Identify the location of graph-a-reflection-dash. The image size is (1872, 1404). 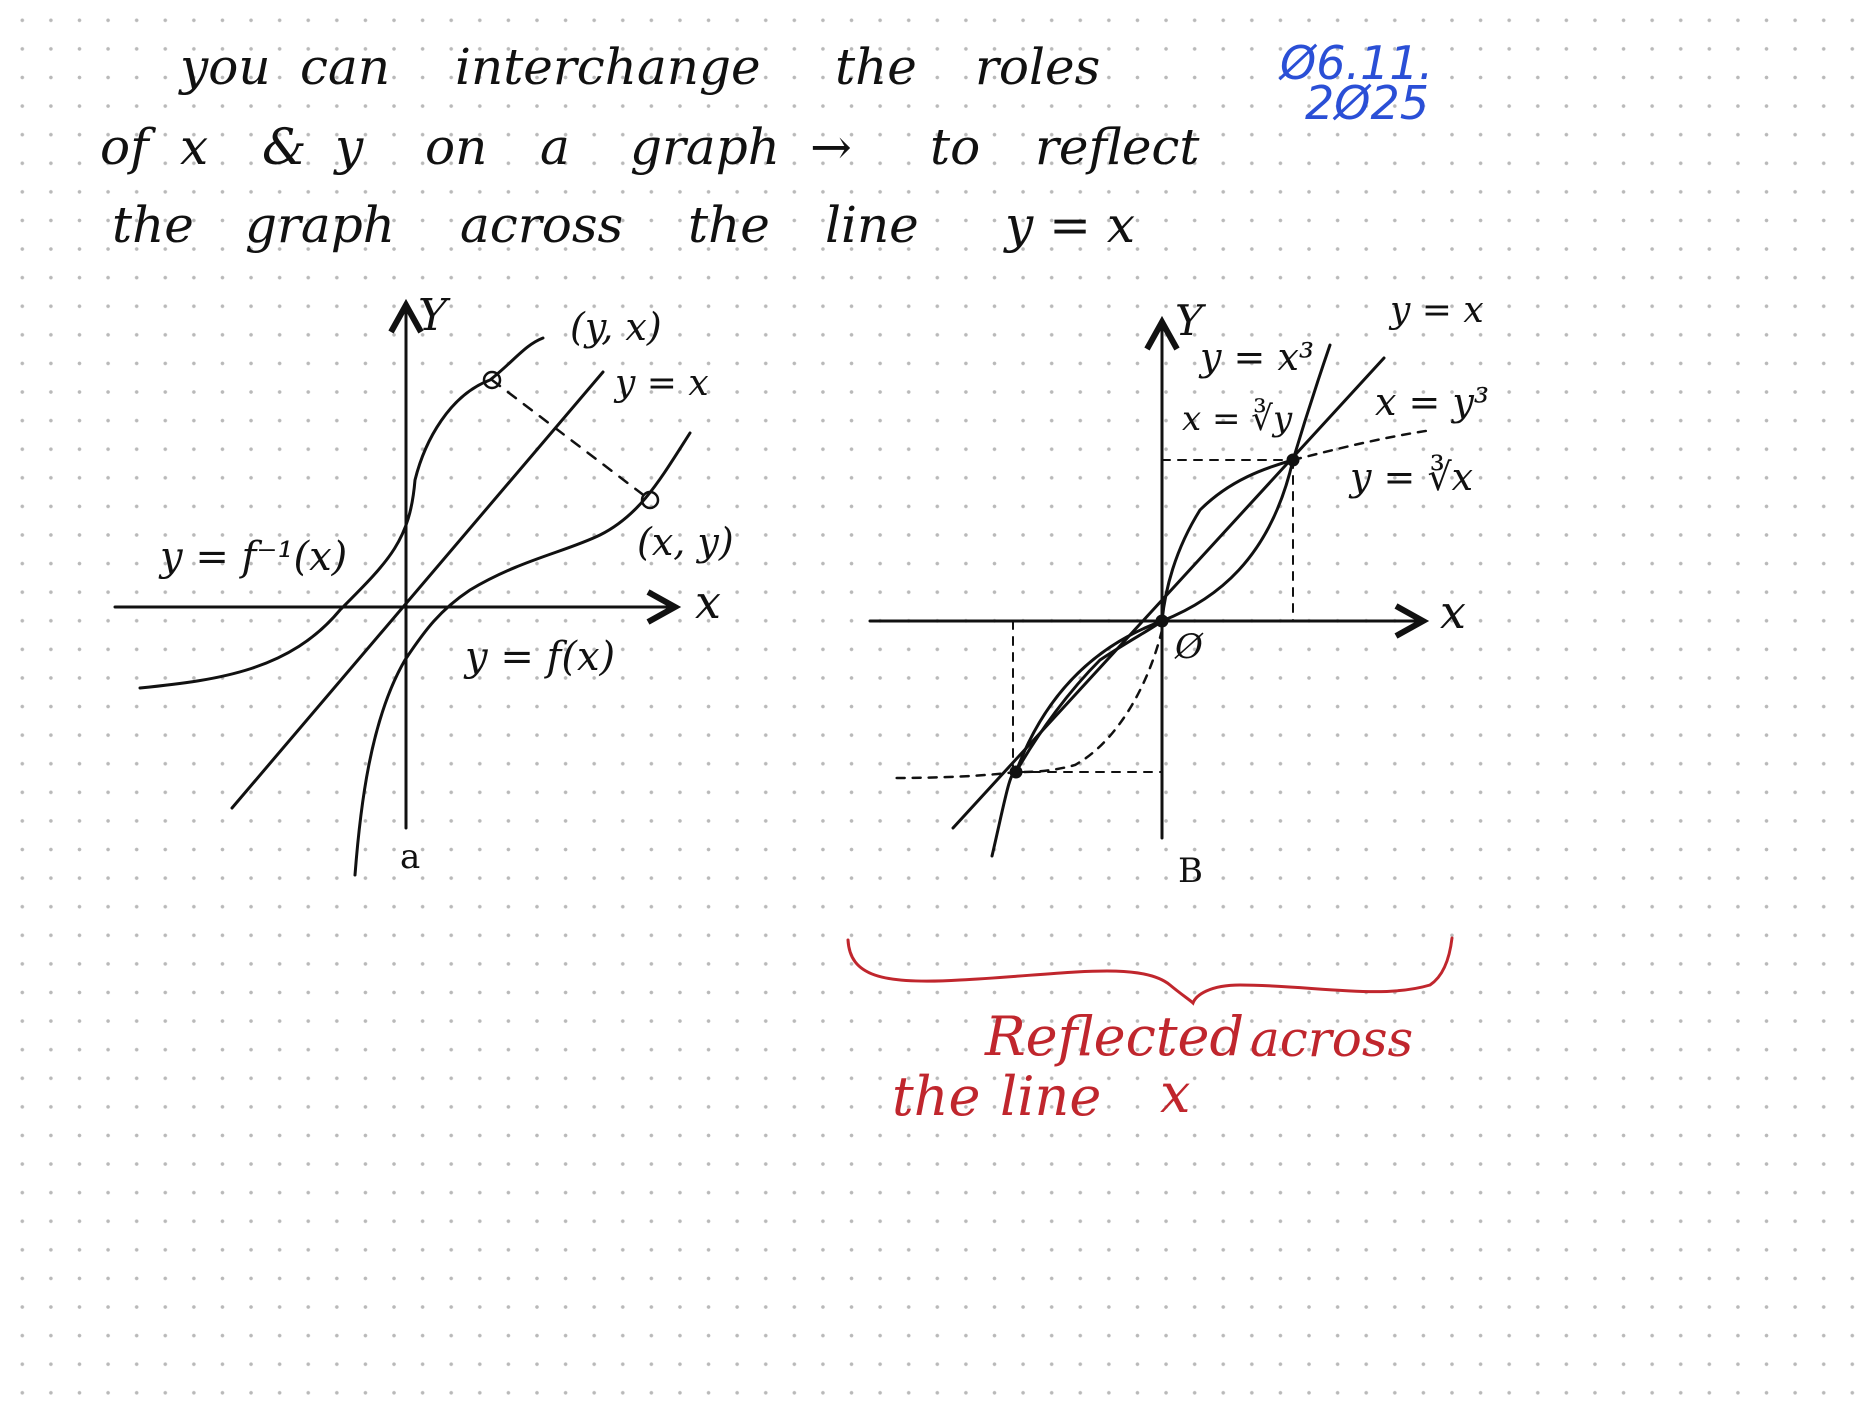
(571, 440).